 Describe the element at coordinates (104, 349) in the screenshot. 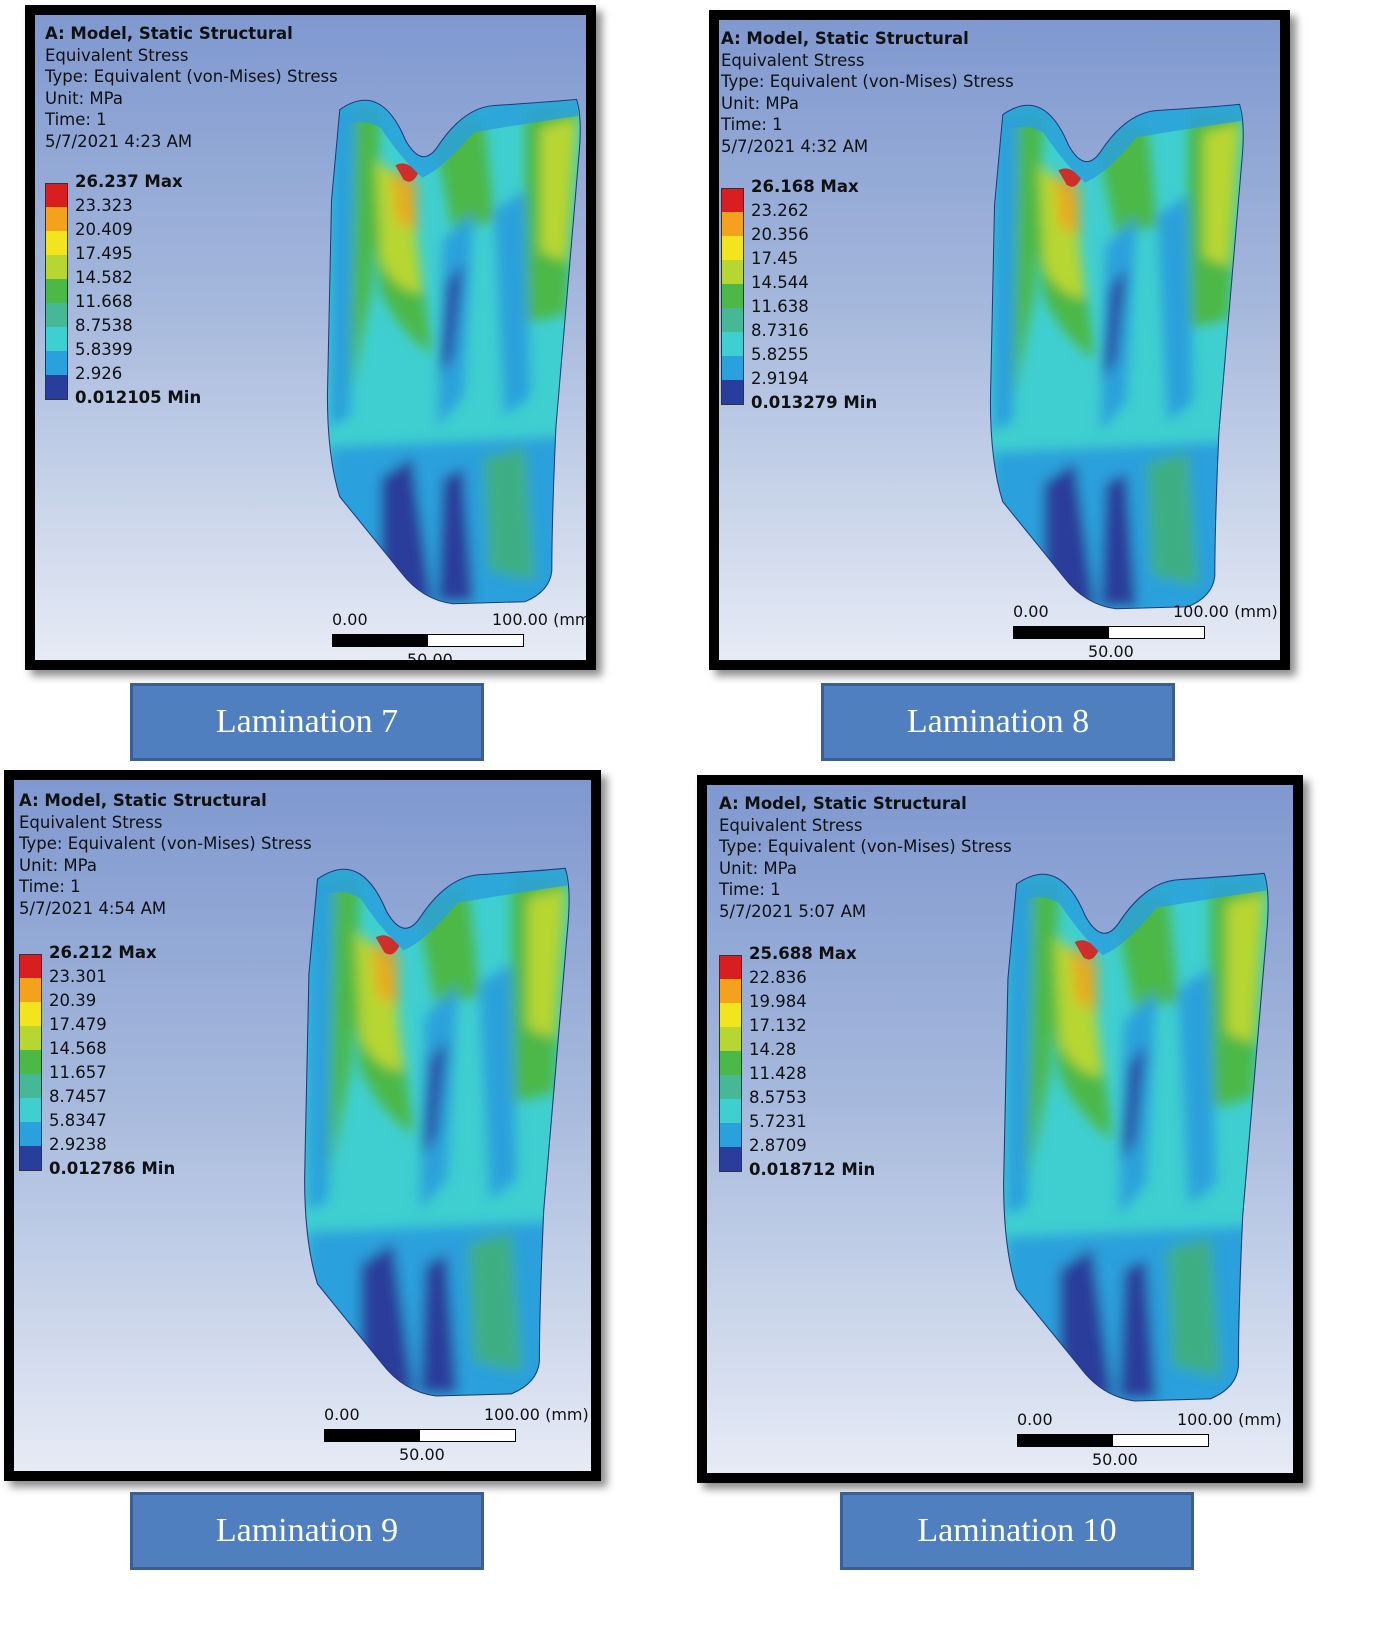

I see `legend-value: 5.8399` at that location.